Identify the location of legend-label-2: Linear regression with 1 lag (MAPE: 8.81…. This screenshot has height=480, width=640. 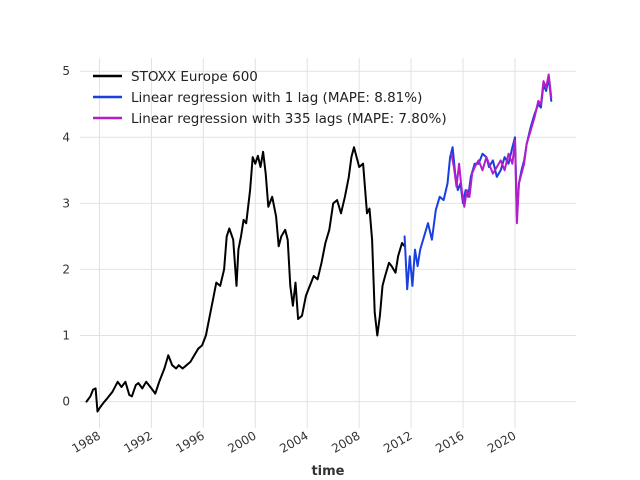
(276, 98).